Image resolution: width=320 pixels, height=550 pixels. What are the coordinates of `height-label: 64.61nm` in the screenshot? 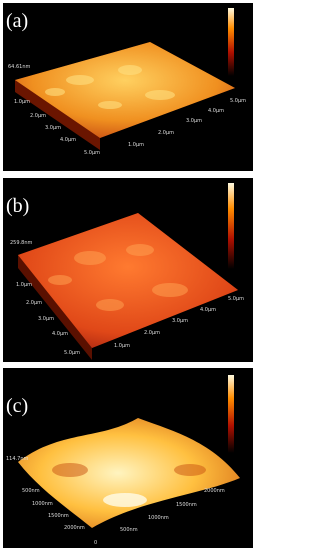 It's located at (19, 67).